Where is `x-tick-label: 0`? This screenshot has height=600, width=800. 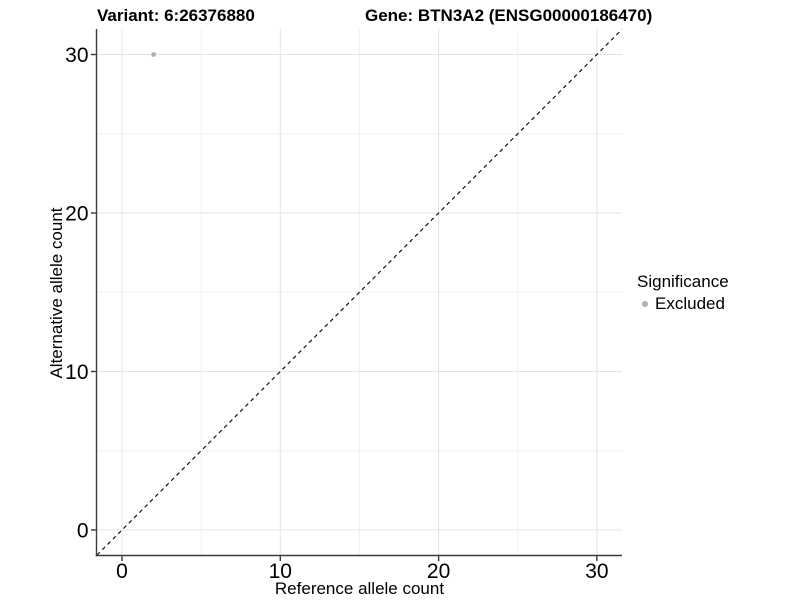 x-tick-label: 0 is located at coordinates (122, 571).